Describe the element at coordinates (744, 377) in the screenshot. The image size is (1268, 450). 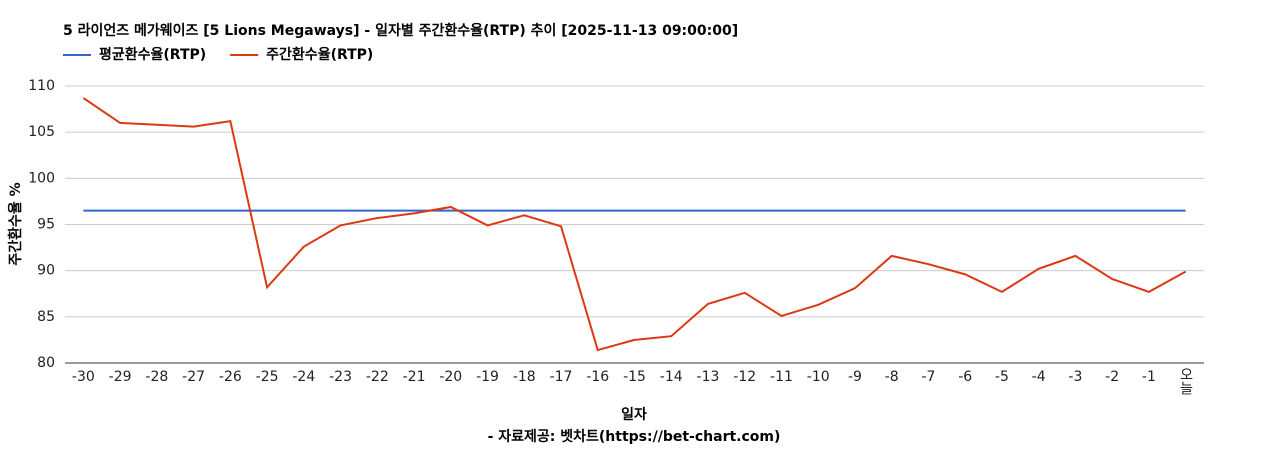
I see `x-tick-label: -12` at that location.